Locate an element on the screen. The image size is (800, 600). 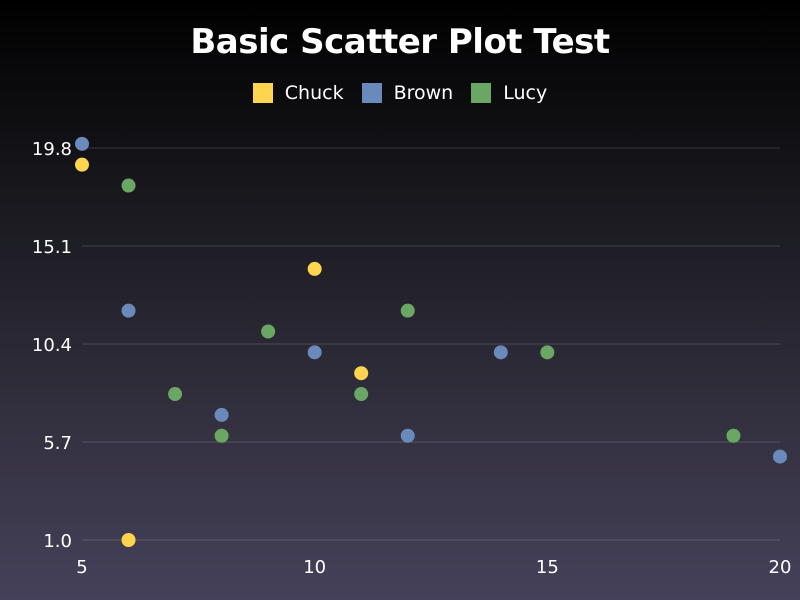
y-axis-ticks: 1.0 5.7 10.4 15.1 19.8 is located at coordinates (52, 345).